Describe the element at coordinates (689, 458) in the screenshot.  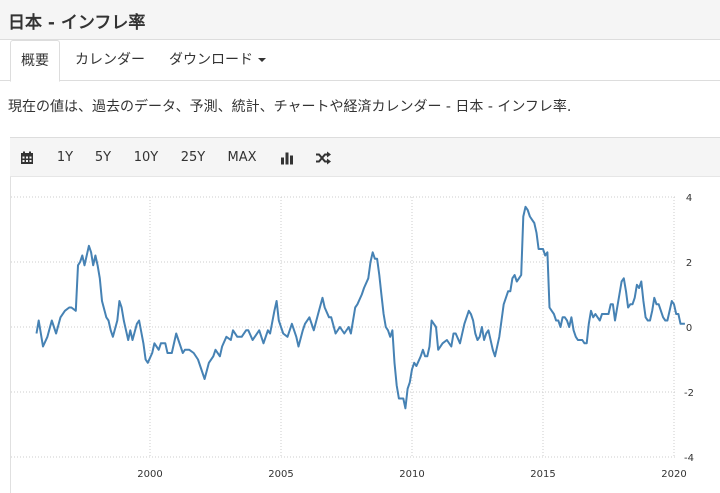
I see `y-tick-label--4: -4` at that location.